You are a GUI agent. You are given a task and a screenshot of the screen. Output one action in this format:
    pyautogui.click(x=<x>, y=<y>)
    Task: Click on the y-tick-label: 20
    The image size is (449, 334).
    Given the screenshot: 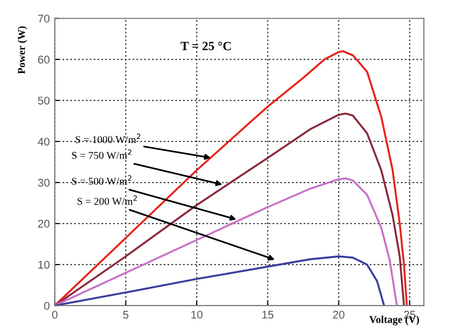 What is the action you would take?
    pyautogui.click(x=44, y=224)
    